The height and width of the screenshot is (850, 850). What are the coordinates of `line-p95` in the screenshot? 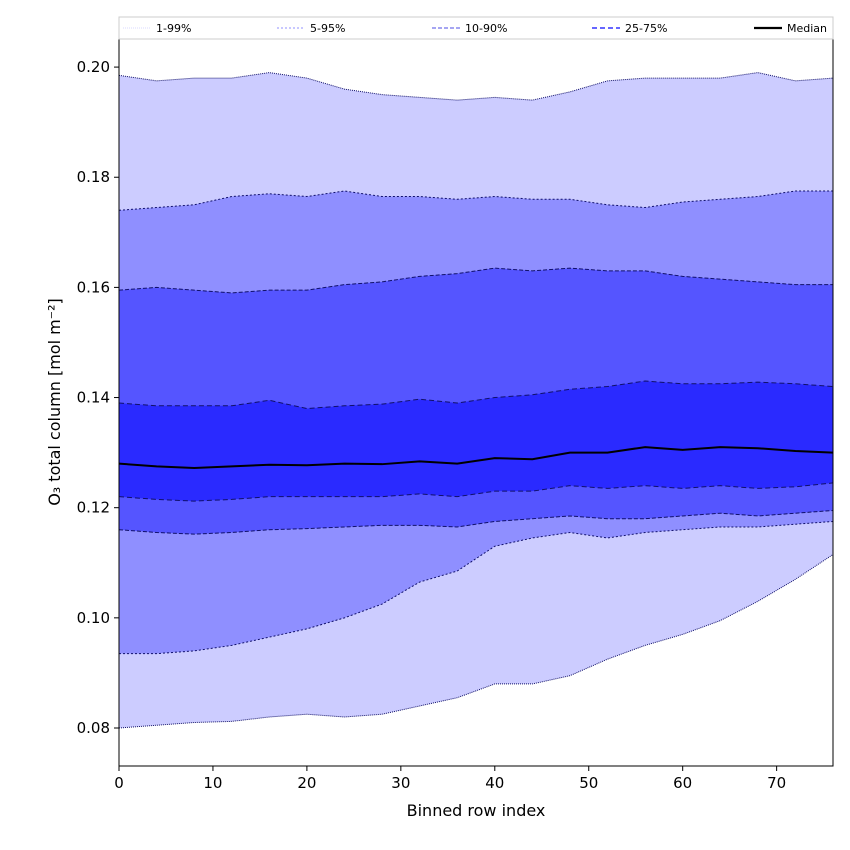 It's located at (475, 200).